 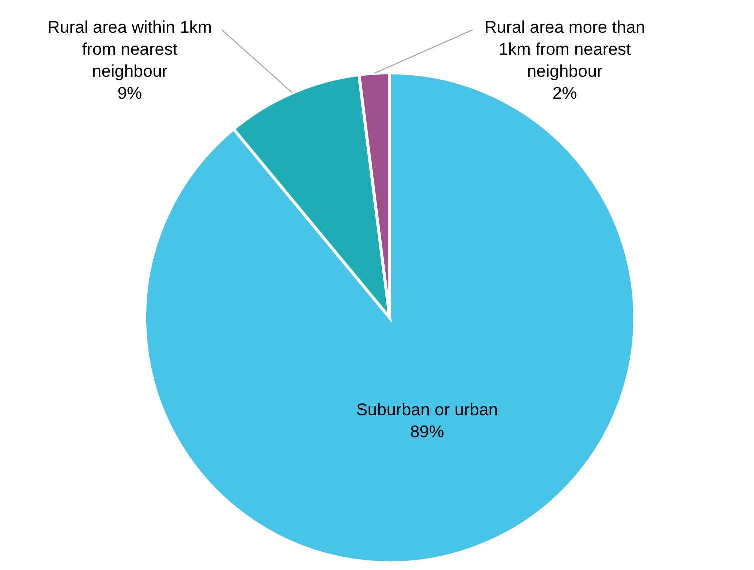 I want to click on slice-label: Rural area within 1km from nearest neighbour, so click(x=130, y=49).